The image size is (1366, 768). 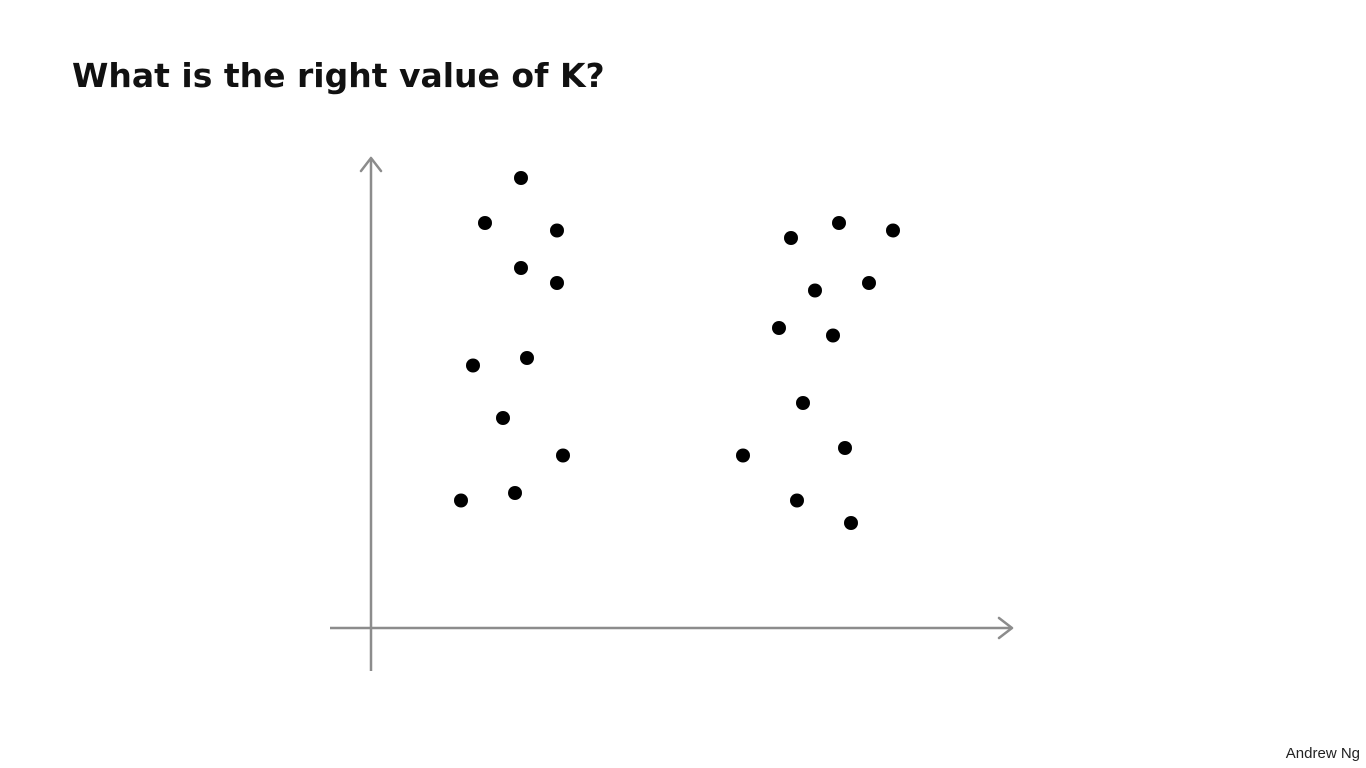 What do you see at coordinates (371, 164) in the screenshot?
I see `y-axis-arrowhead` at bounding box center [371, 164].